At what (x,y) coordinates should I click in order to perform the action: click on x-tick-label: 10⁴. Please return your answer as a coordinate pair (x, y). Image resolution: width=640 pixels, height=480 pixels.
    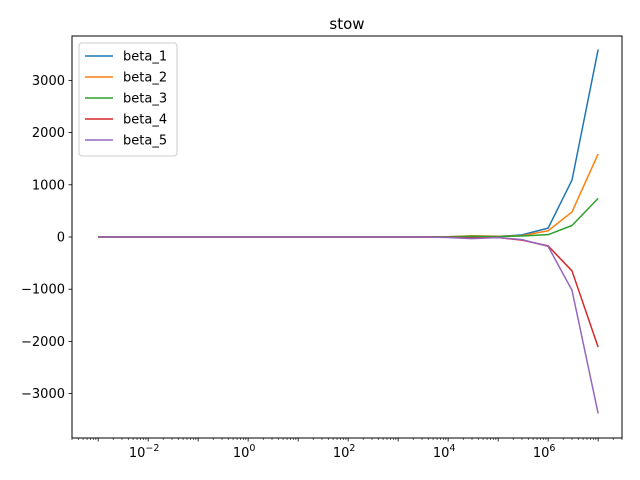
    Looking at the image, I should click on (444, 452).